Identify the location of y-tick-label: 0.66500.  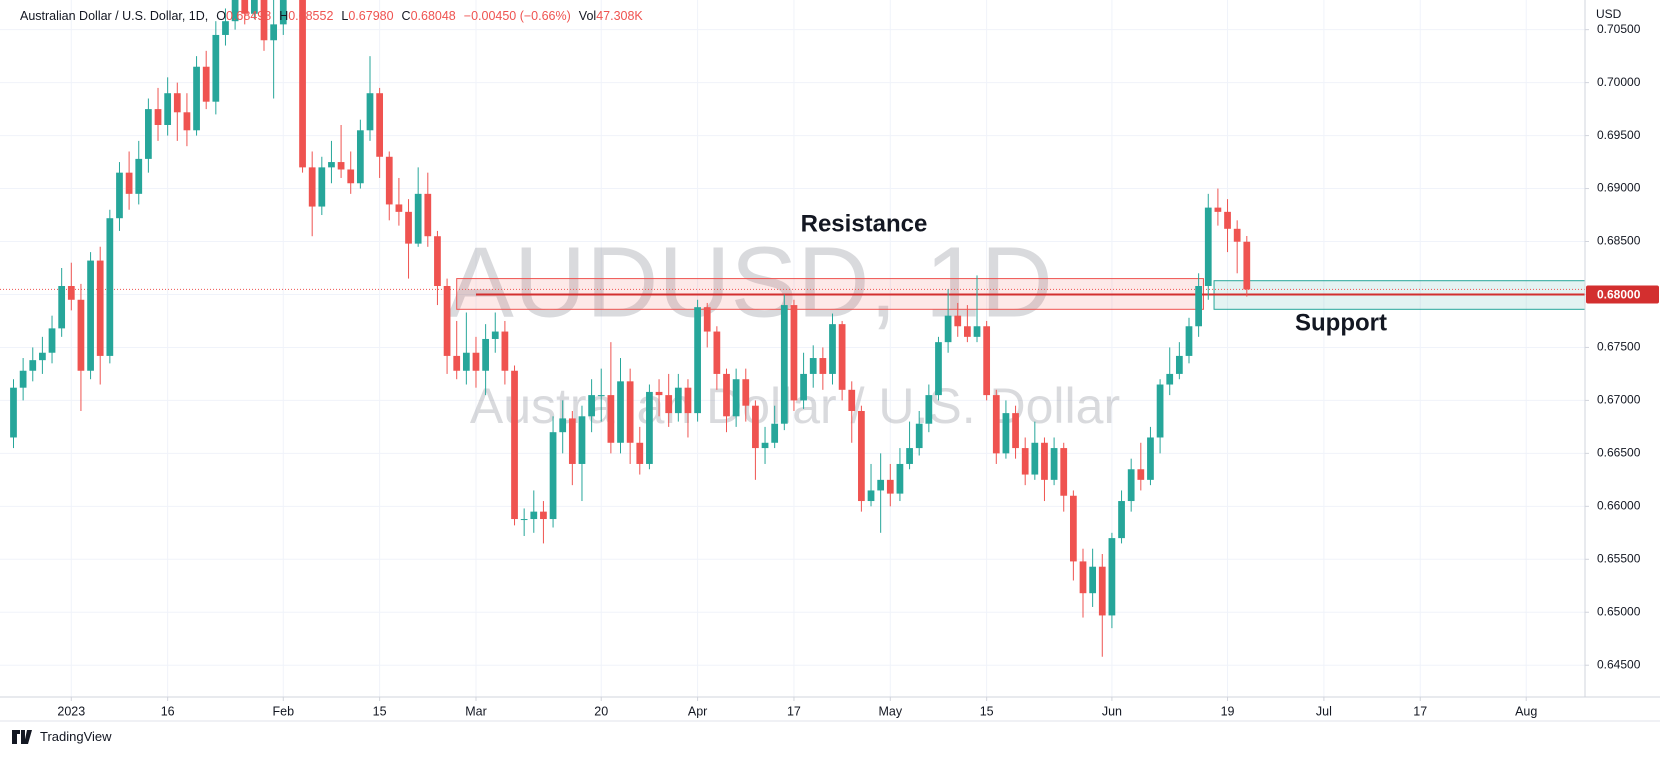
(1619, 453).